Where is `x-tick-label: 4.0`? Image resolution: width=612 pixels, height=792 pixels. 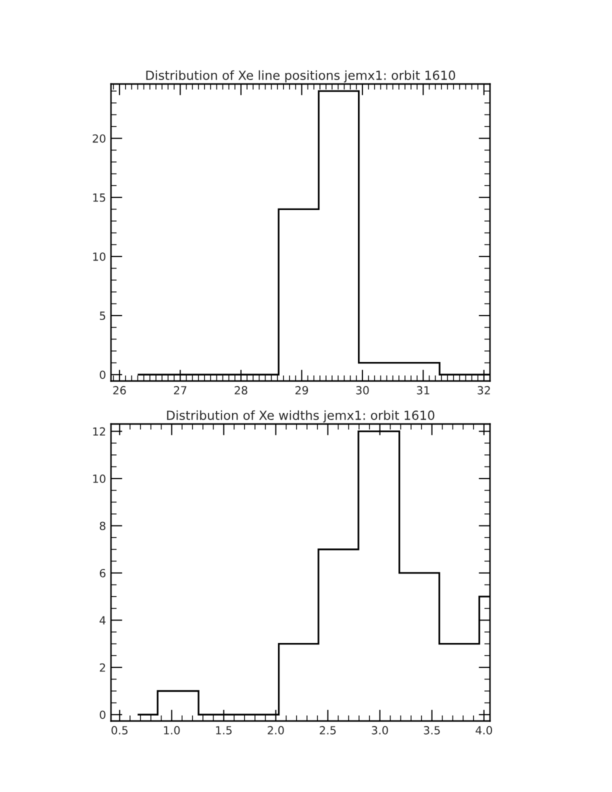
x-tick-label: 4.0 is located at coordinates (484, 730).